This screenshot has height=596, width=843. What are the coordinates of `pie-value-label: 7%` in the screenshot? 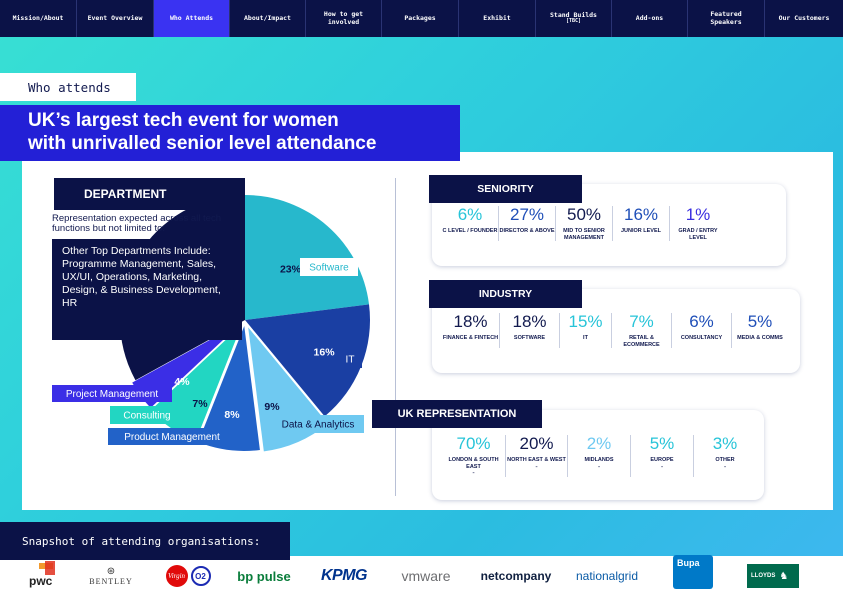 It's located at (200, 404).